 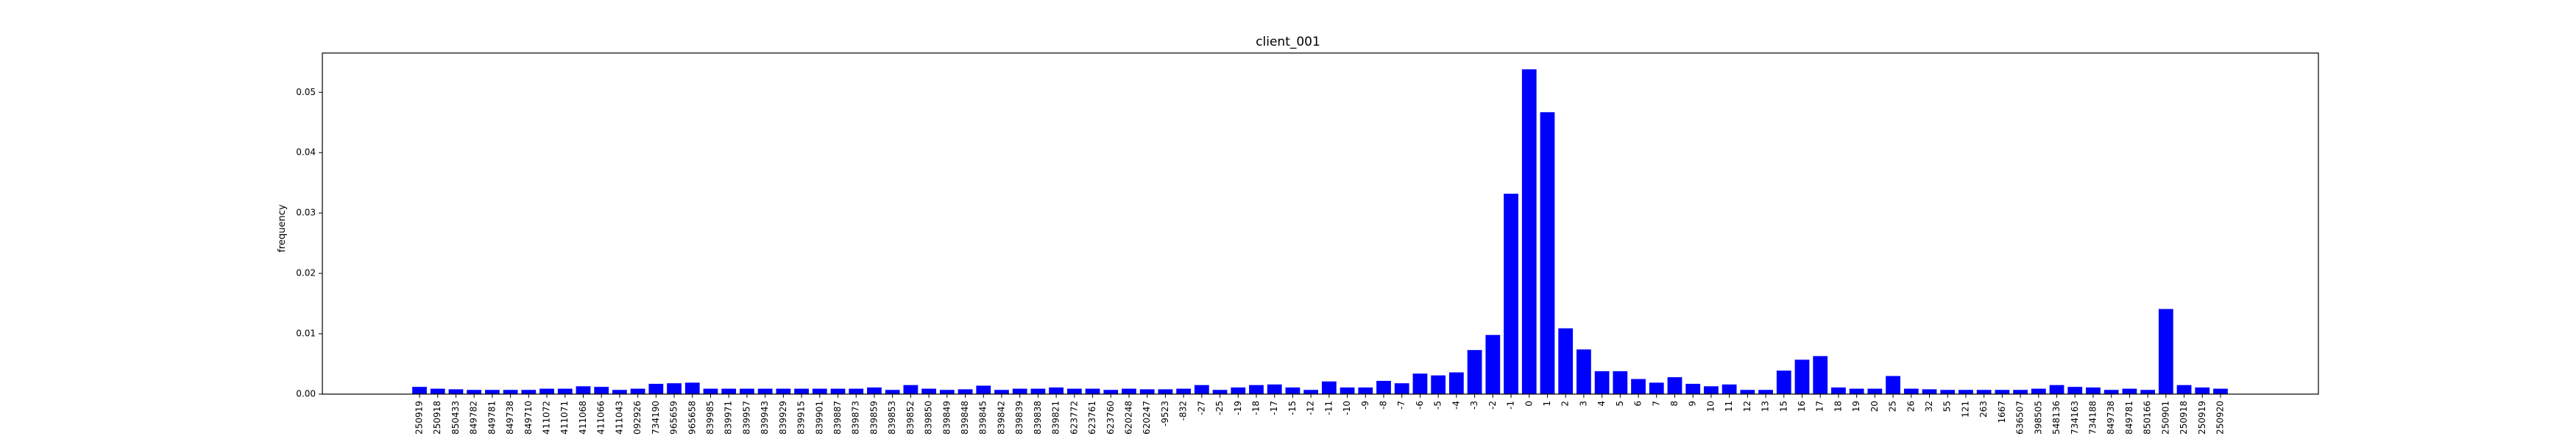 What do you see at coordinates (765, 418) in the screenshot?
I see `x-tick-label: 839943` at bounding box center [765, 418].